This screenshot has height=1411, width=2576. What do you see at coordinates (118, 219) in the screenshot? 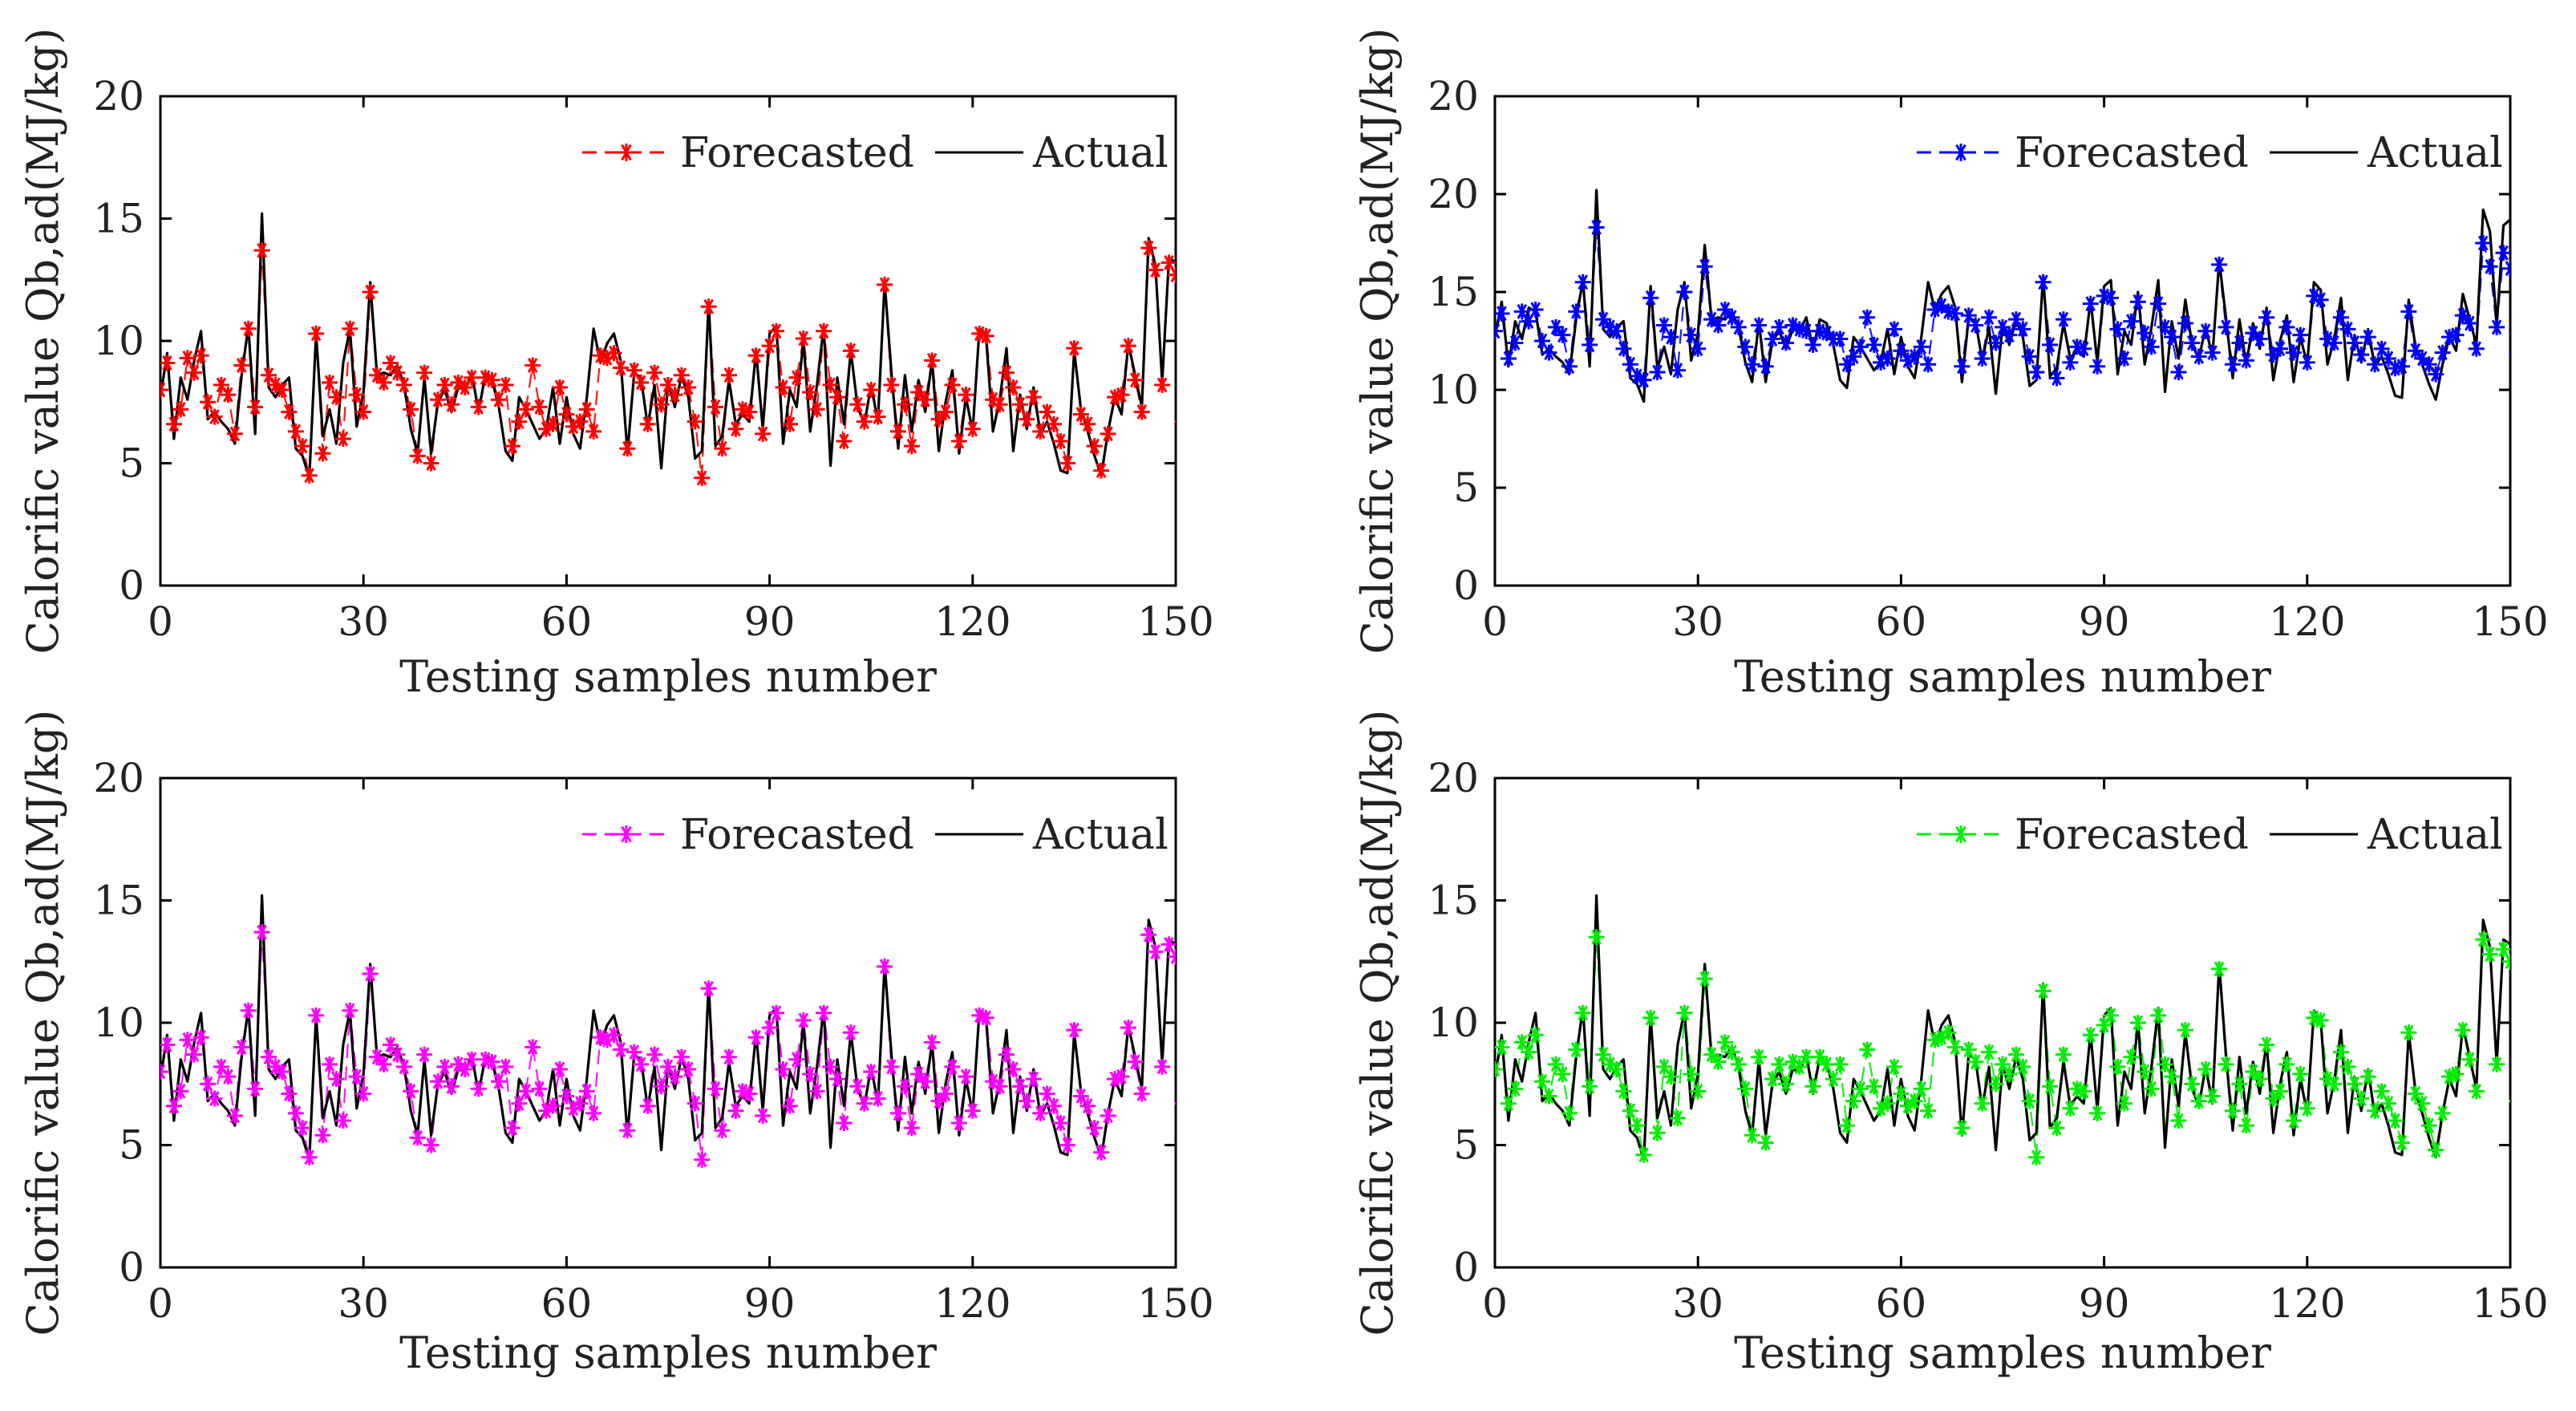
I see `y-tick-label: 15` at bounding box center [118, 219].